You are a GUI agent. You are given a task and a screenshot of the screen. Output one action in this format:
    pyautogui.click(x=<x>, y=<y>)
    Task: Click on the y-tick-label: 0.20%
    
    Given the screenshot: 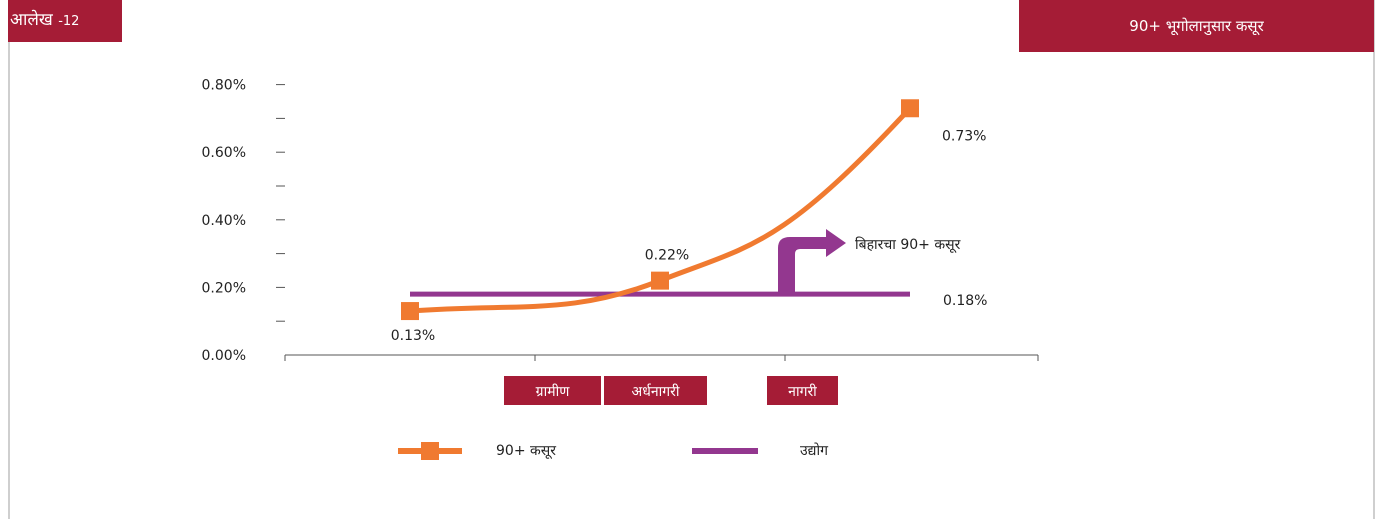 What is the action you would take?
    pyautogui.click(x=224, y=288)
    